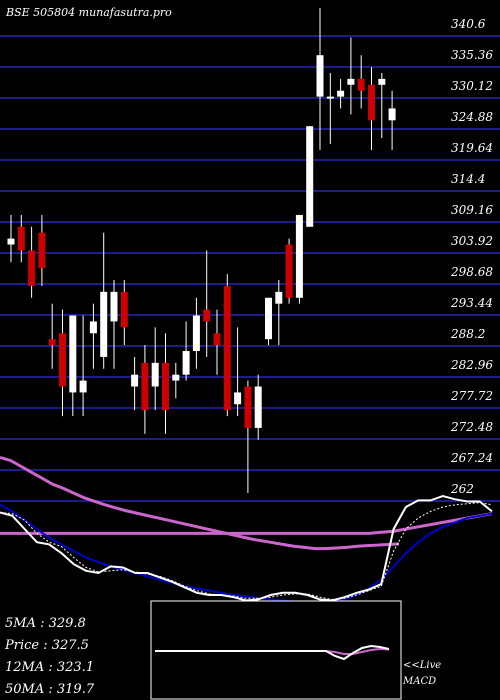  I want to click on y-tick-label: 272.48, so click(471, 427).